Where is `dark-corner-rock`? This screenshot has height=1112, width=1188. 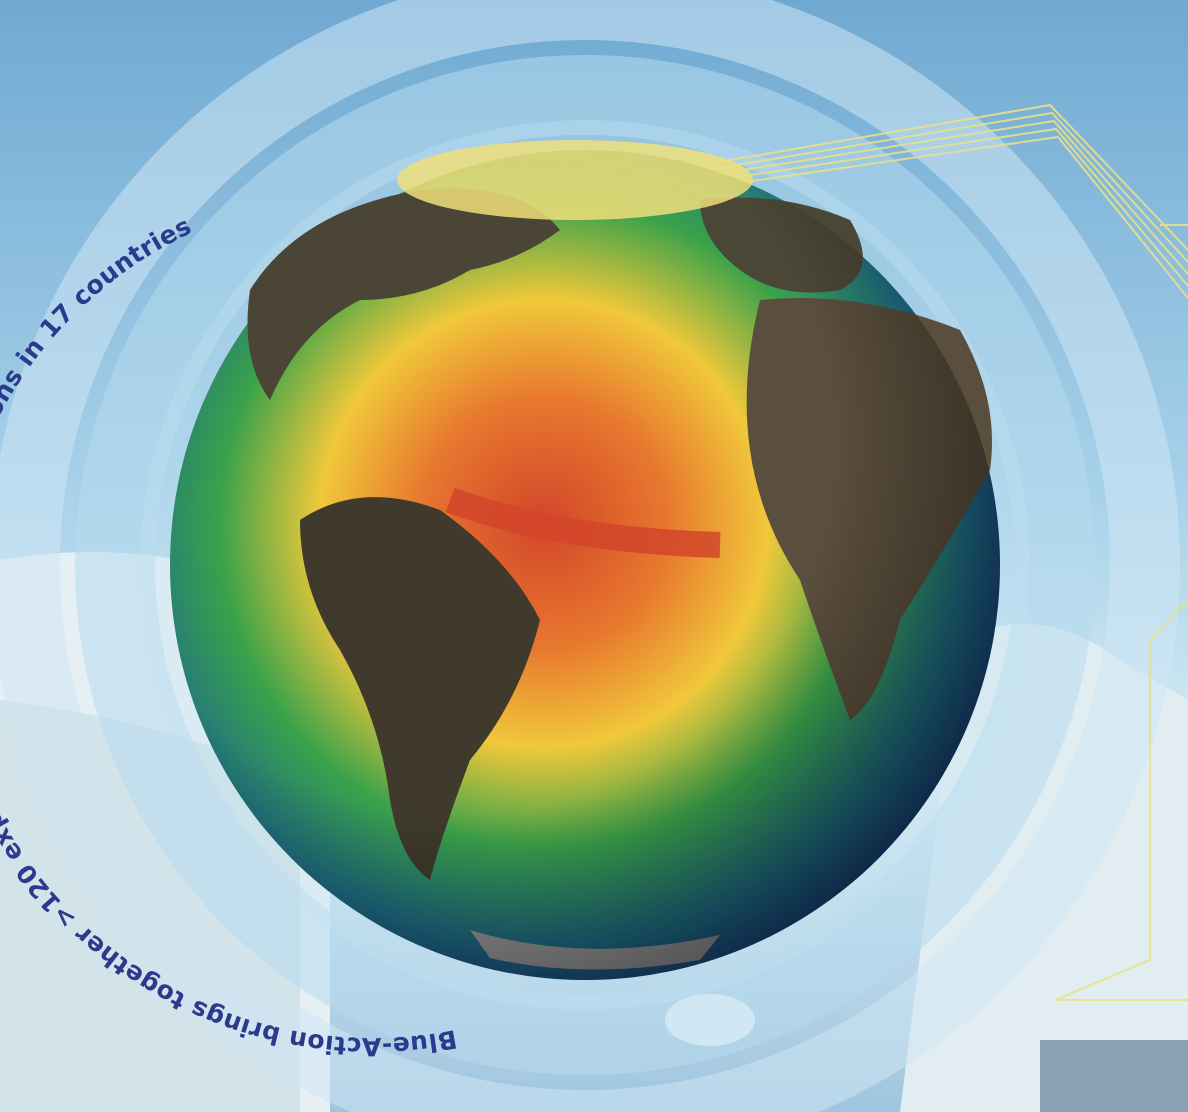
dark-corner-rock is located at coordinates (1114, 1076).